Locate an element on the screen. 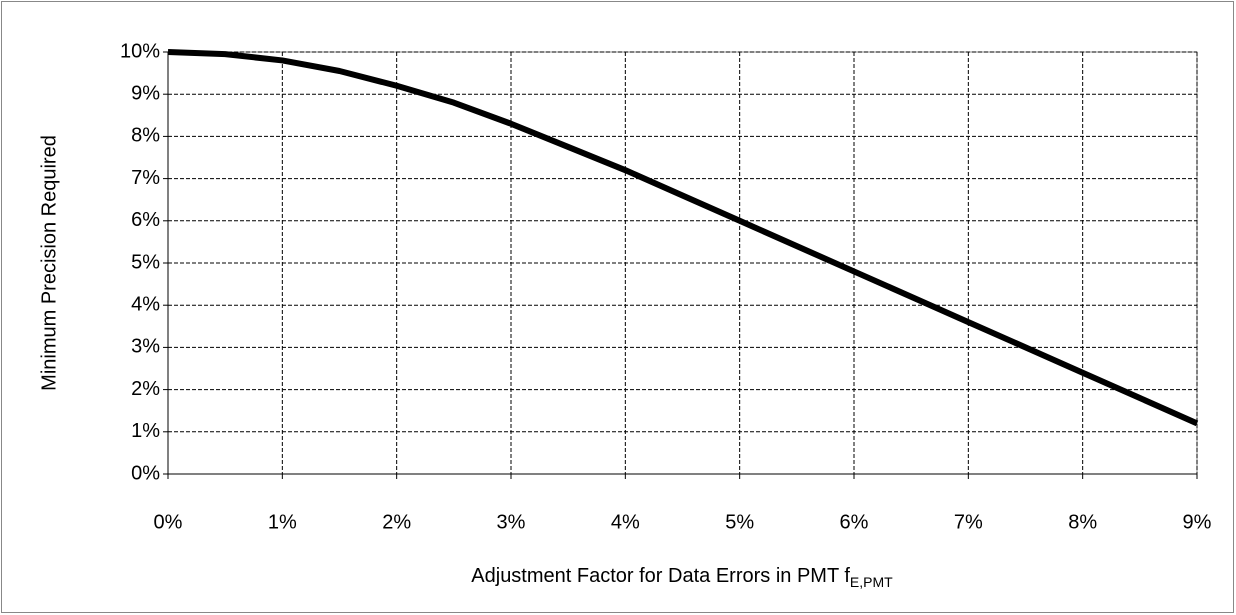 The image size is (1236, 615). x-tick-label: 2% is located at coordinates (396, 522).